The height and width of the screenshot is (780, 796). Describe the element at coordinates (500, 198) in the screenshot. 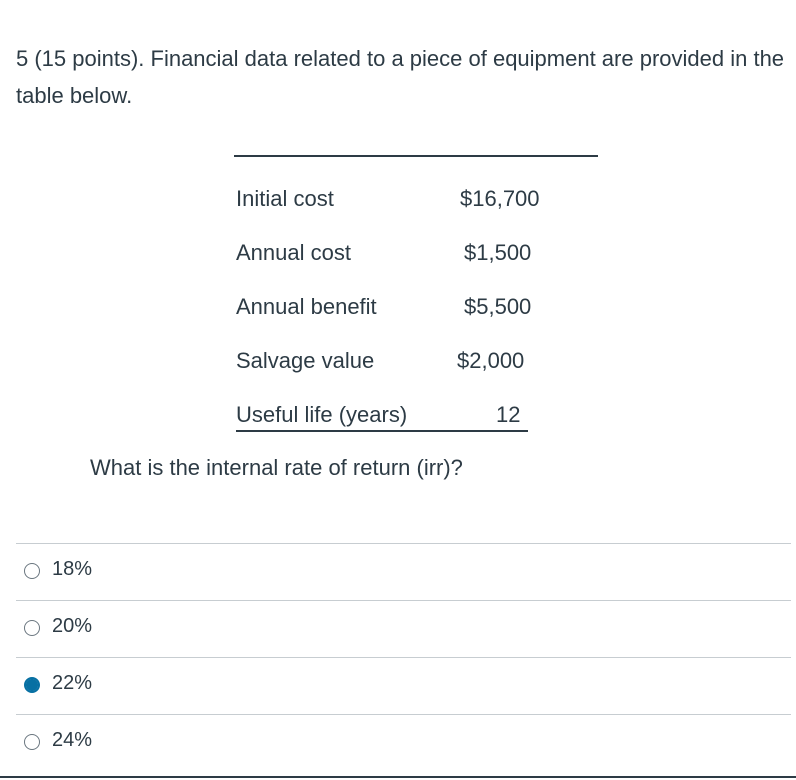

I see `row-value: $16,700` at that location.